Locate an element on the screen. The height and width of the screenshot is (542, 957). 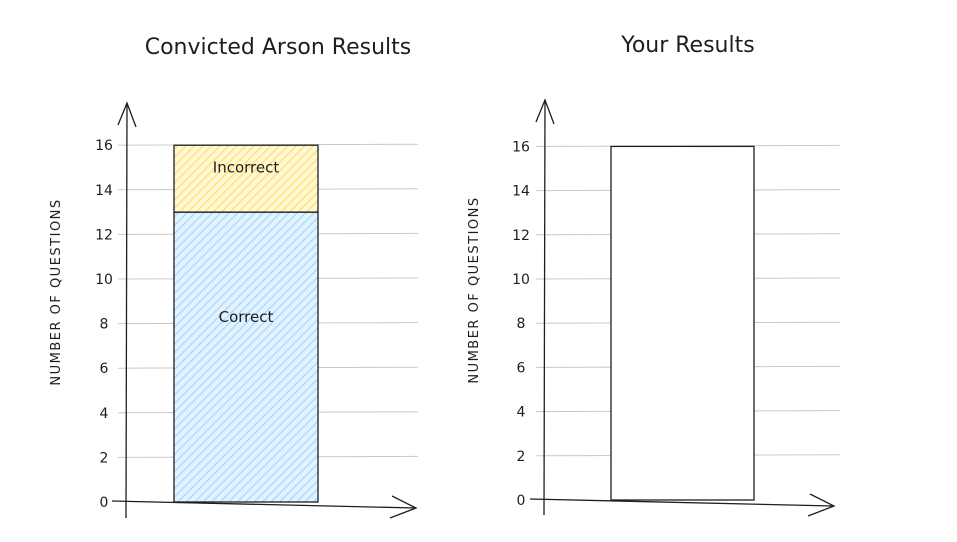
bar-segment-label: Correct is located at coordinates (246, 317).